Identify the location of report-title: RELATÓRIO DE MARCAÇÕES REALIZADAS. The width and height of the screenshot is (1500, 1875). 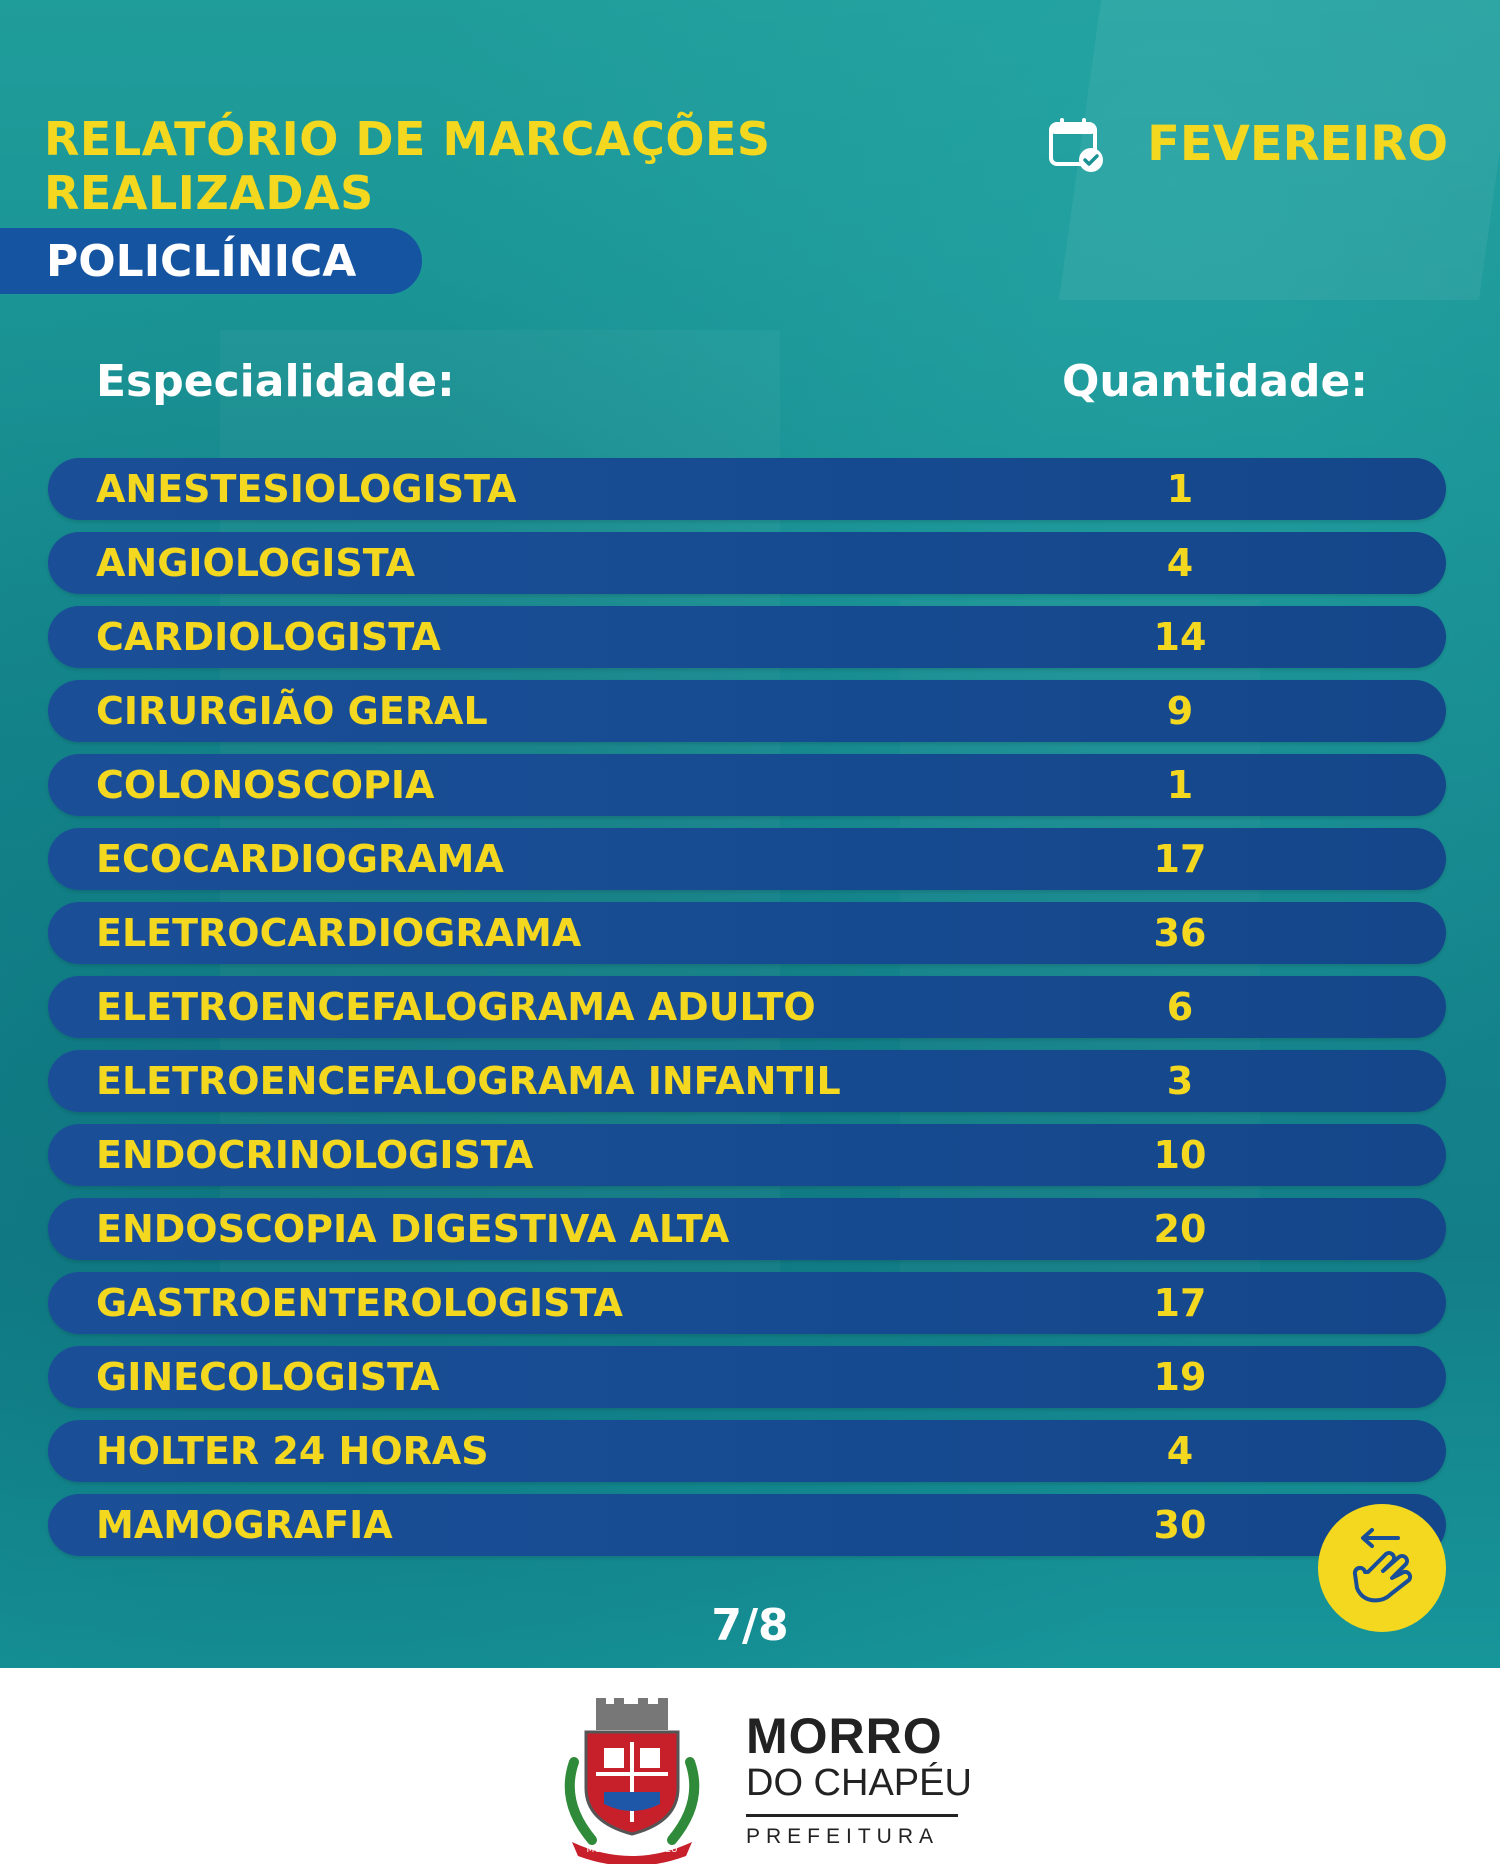
(407, 166).